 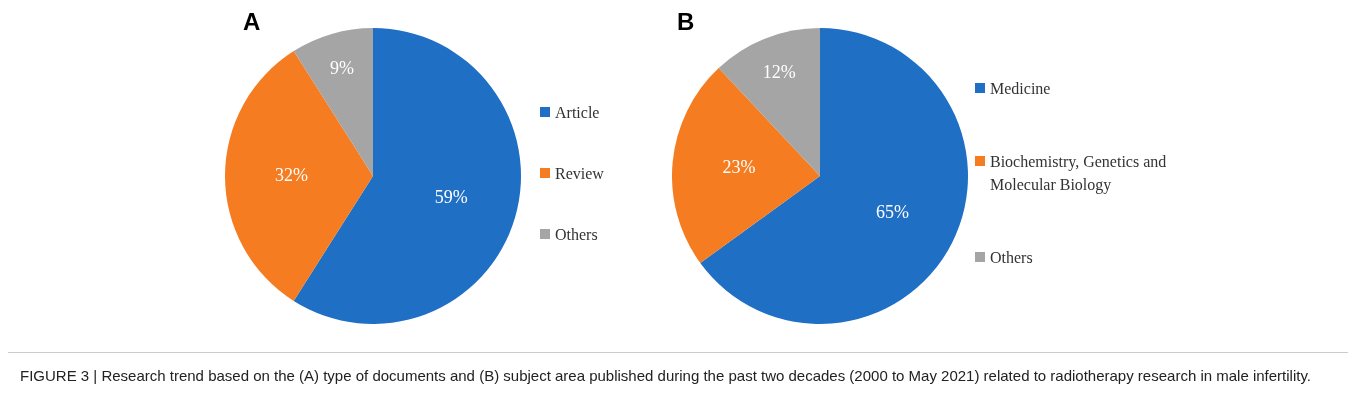 I want to click on data-label: 9%, so click(x=342, y=68).